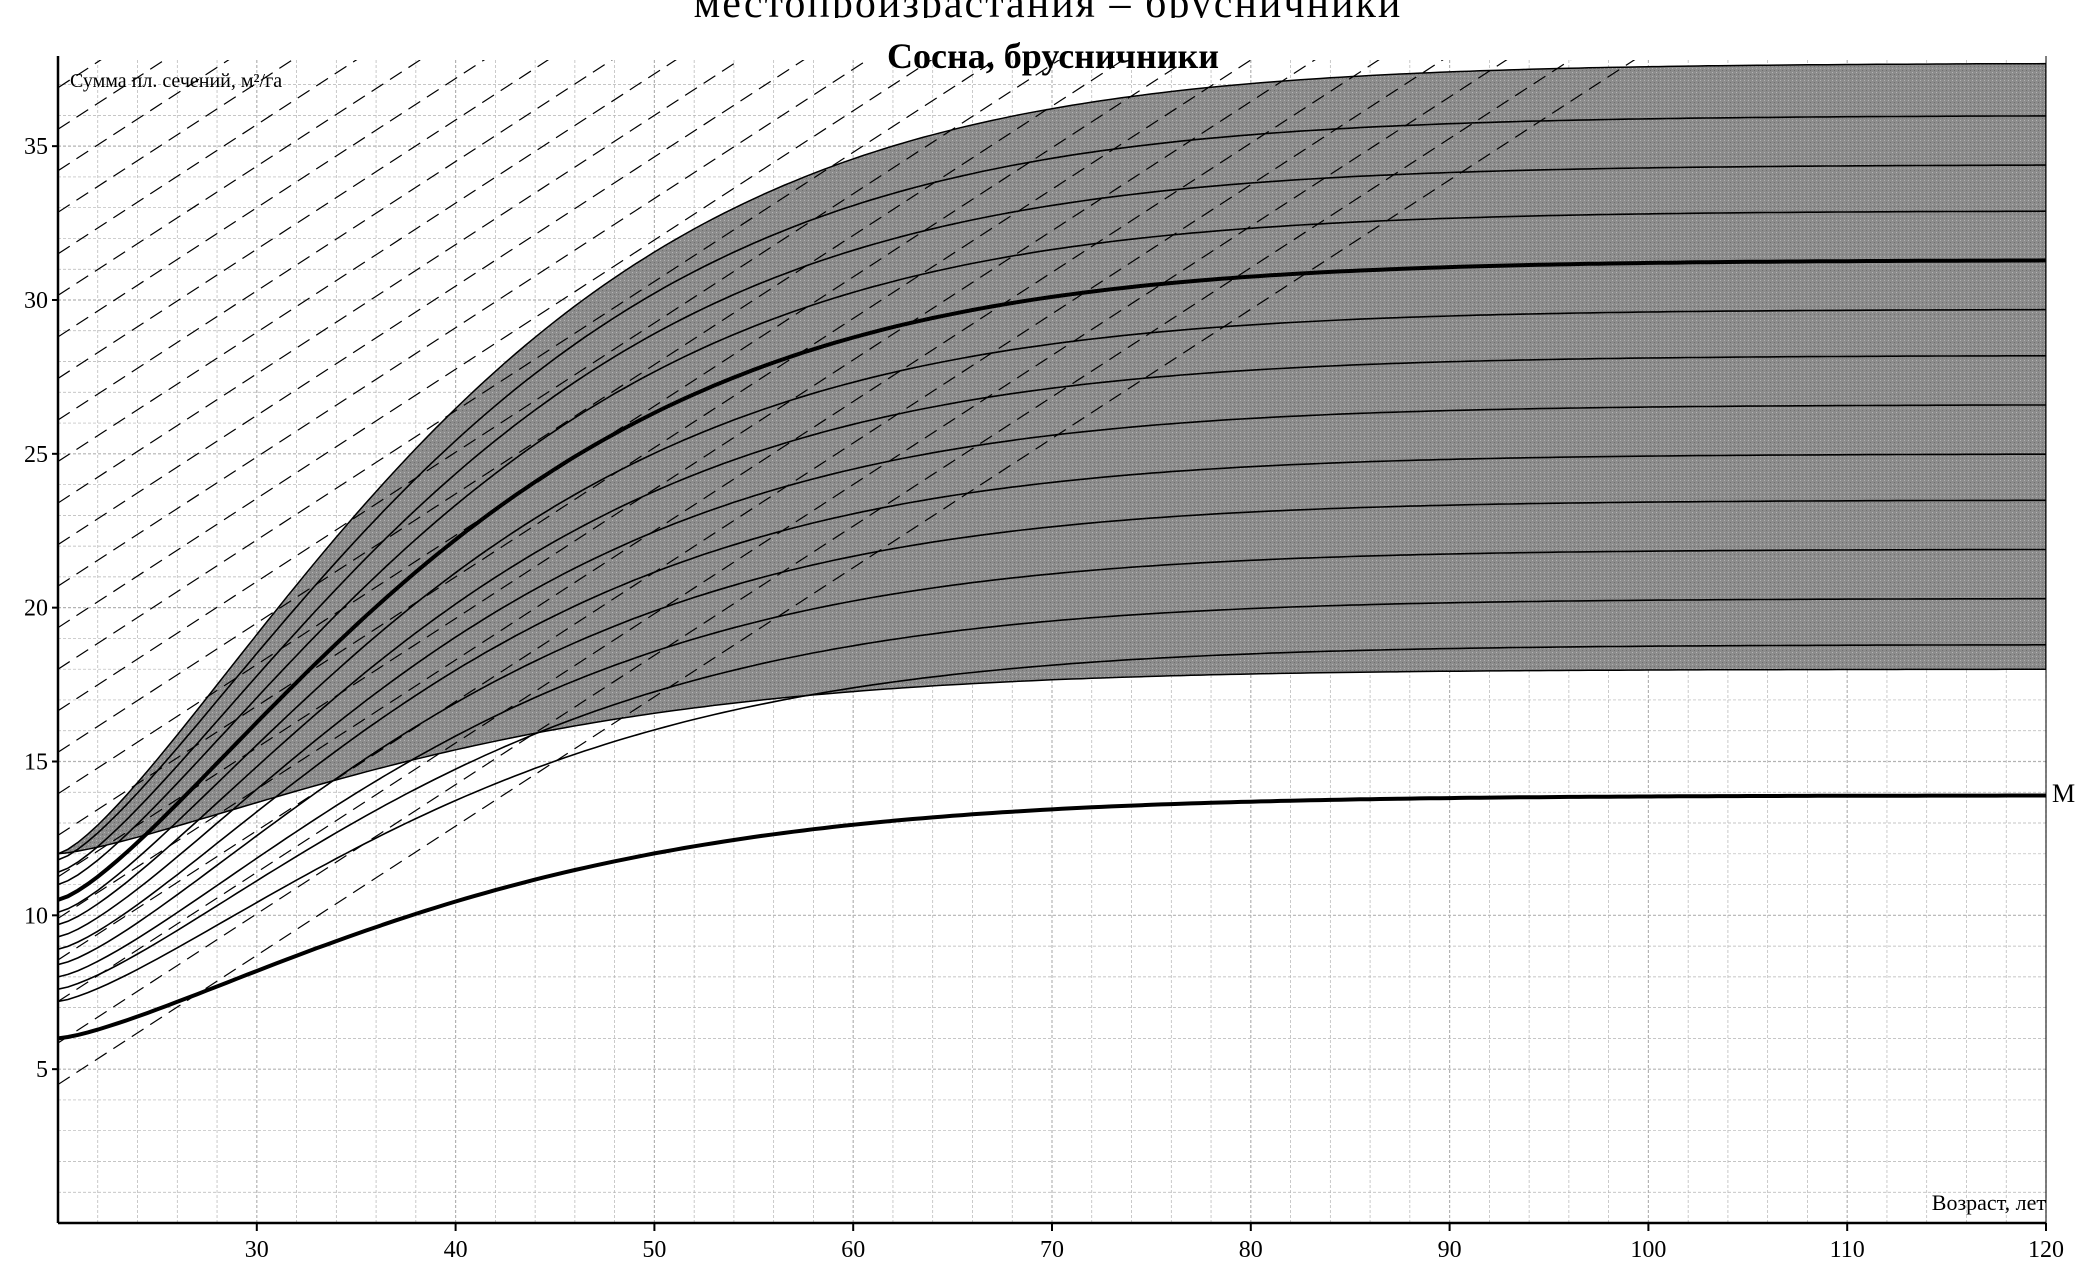  Describe the element at coordinates (42, 1070) in the screenshot. I see `y-tick-label: 5` at that location.